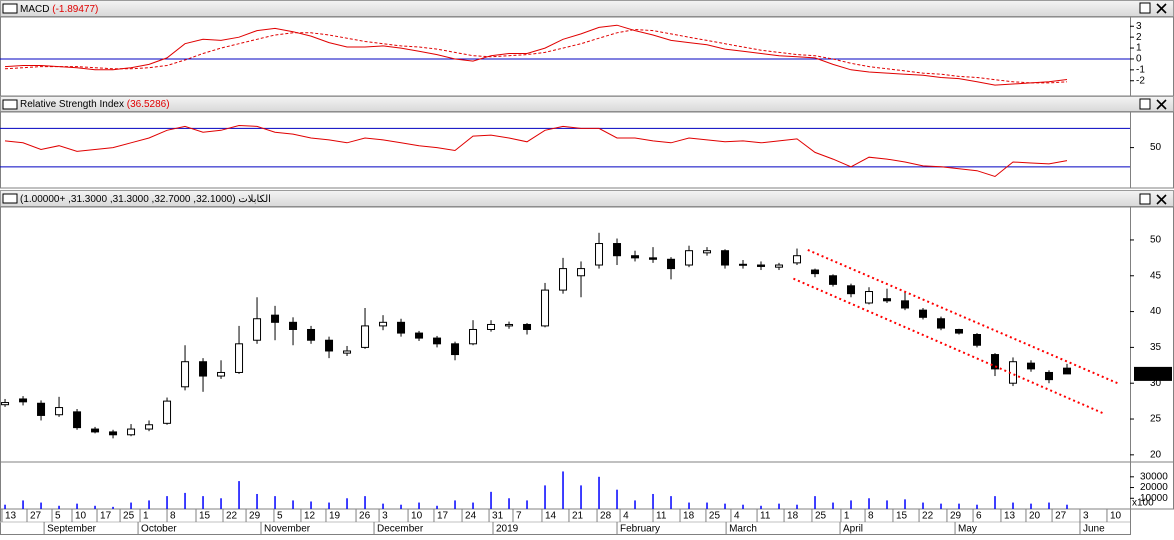  Describe the element at coordinates (551, 516) in the screenshot. I see `x-tick-label: 14` at that location.